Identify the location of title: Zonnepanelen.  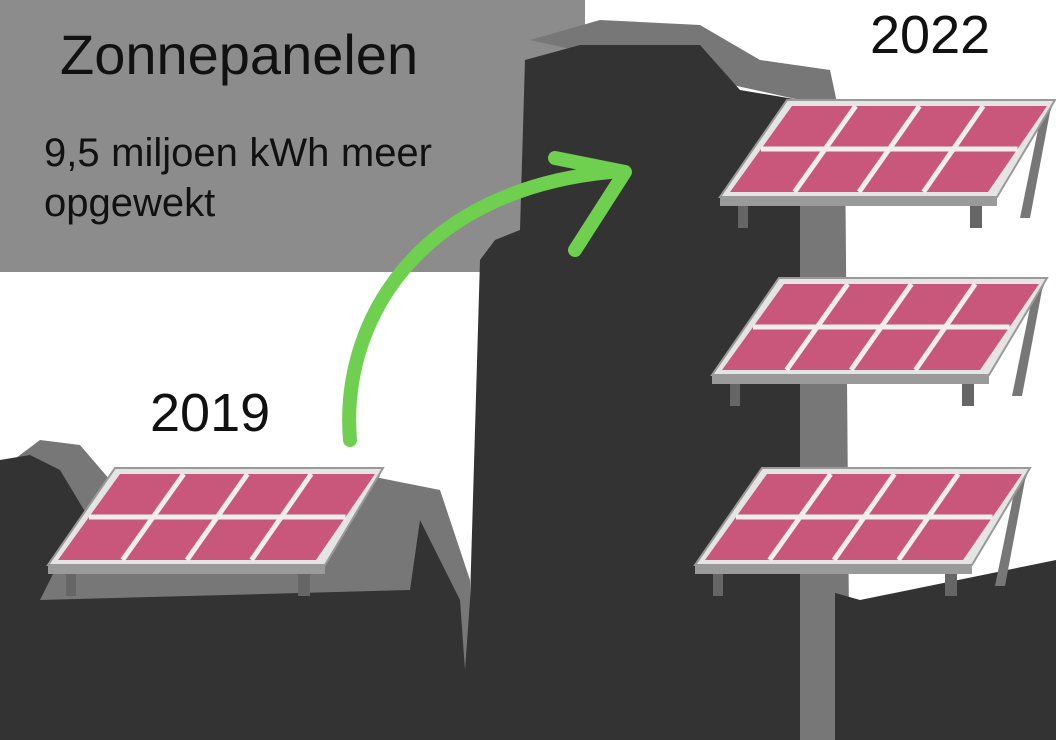
(239, 54).